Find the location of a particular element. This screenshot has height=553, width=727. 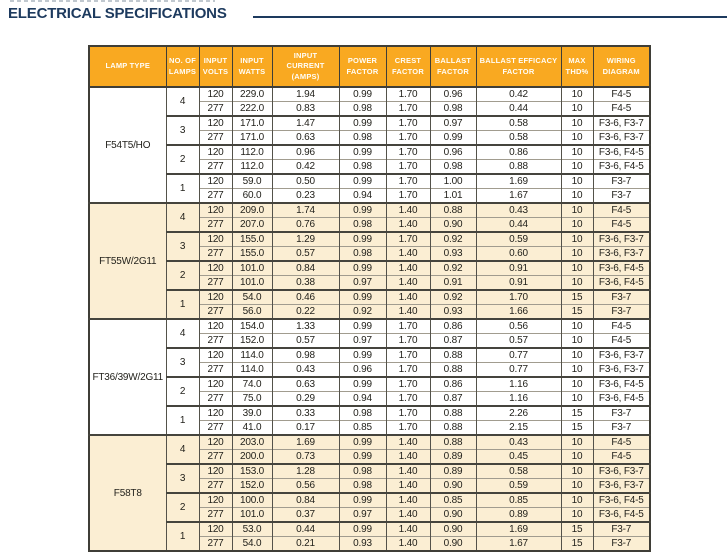

data-cell: 0.96 is located at coordinates (452, 152).